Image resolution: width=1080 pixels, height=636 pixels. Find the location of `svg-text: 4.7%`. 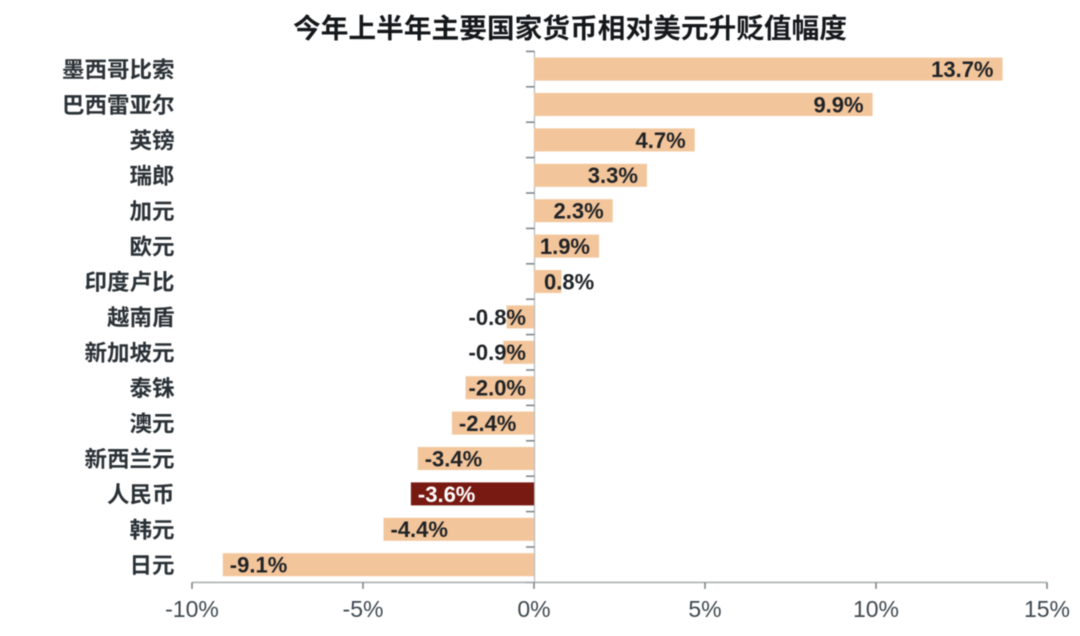

svg-text: 4.7% is located at coordinates (661, 140).